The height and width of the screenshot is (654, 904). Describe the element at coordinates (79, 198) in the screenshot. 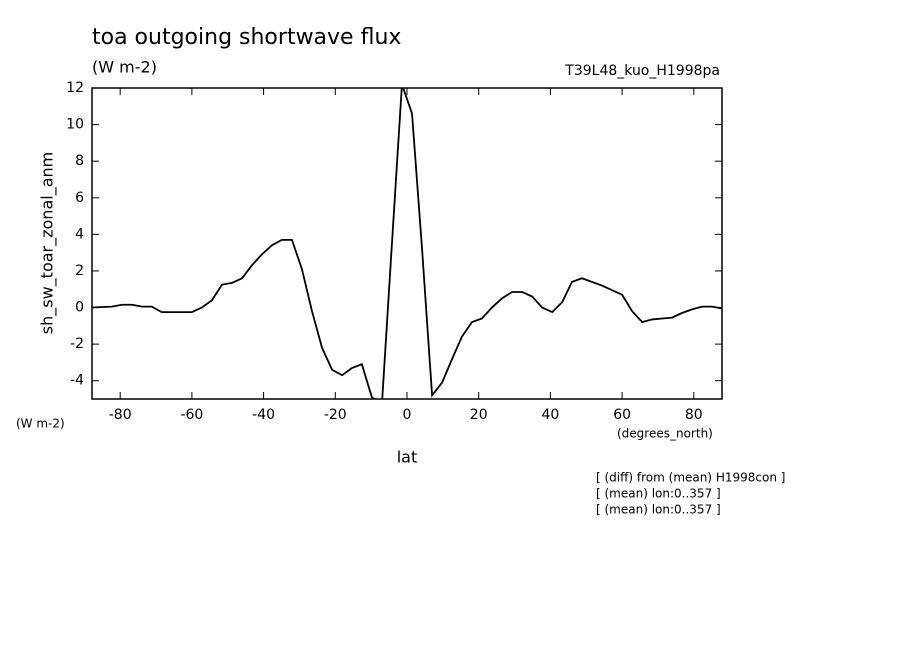

I see `y-tick-label: 6` at that location.